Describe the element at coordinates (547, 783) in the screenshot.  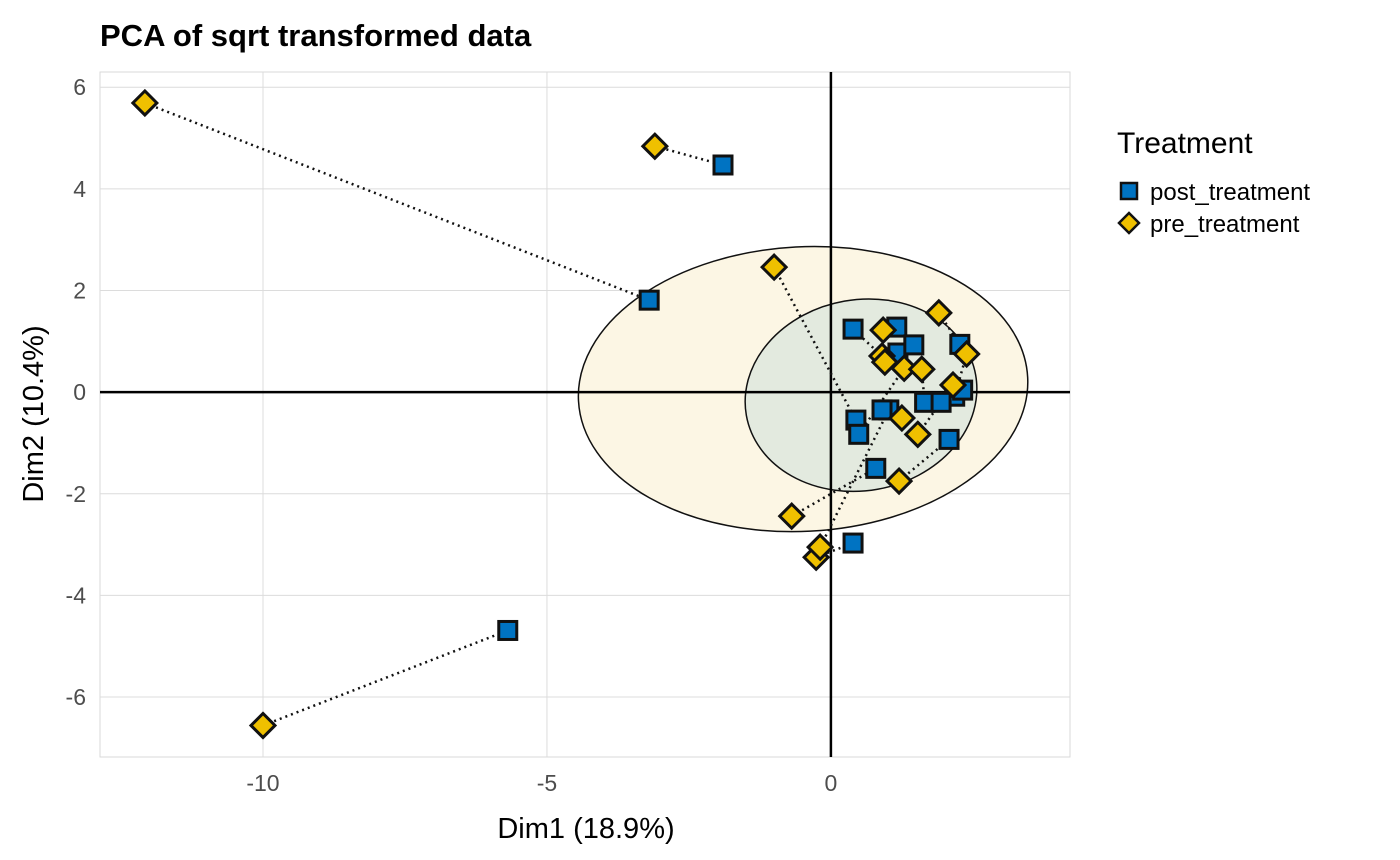
I see `x-tick-label: -5` at that location.